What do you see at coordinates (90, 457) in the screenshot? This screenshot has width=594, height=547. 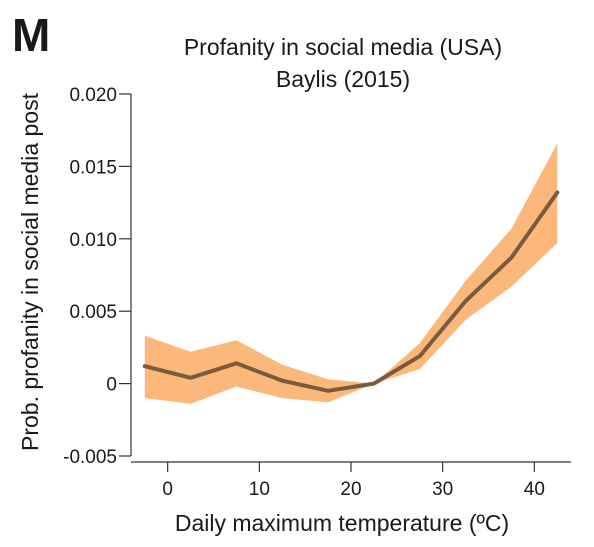 I see `y-tick-label: -0.005` at bounding box center [90, 457].